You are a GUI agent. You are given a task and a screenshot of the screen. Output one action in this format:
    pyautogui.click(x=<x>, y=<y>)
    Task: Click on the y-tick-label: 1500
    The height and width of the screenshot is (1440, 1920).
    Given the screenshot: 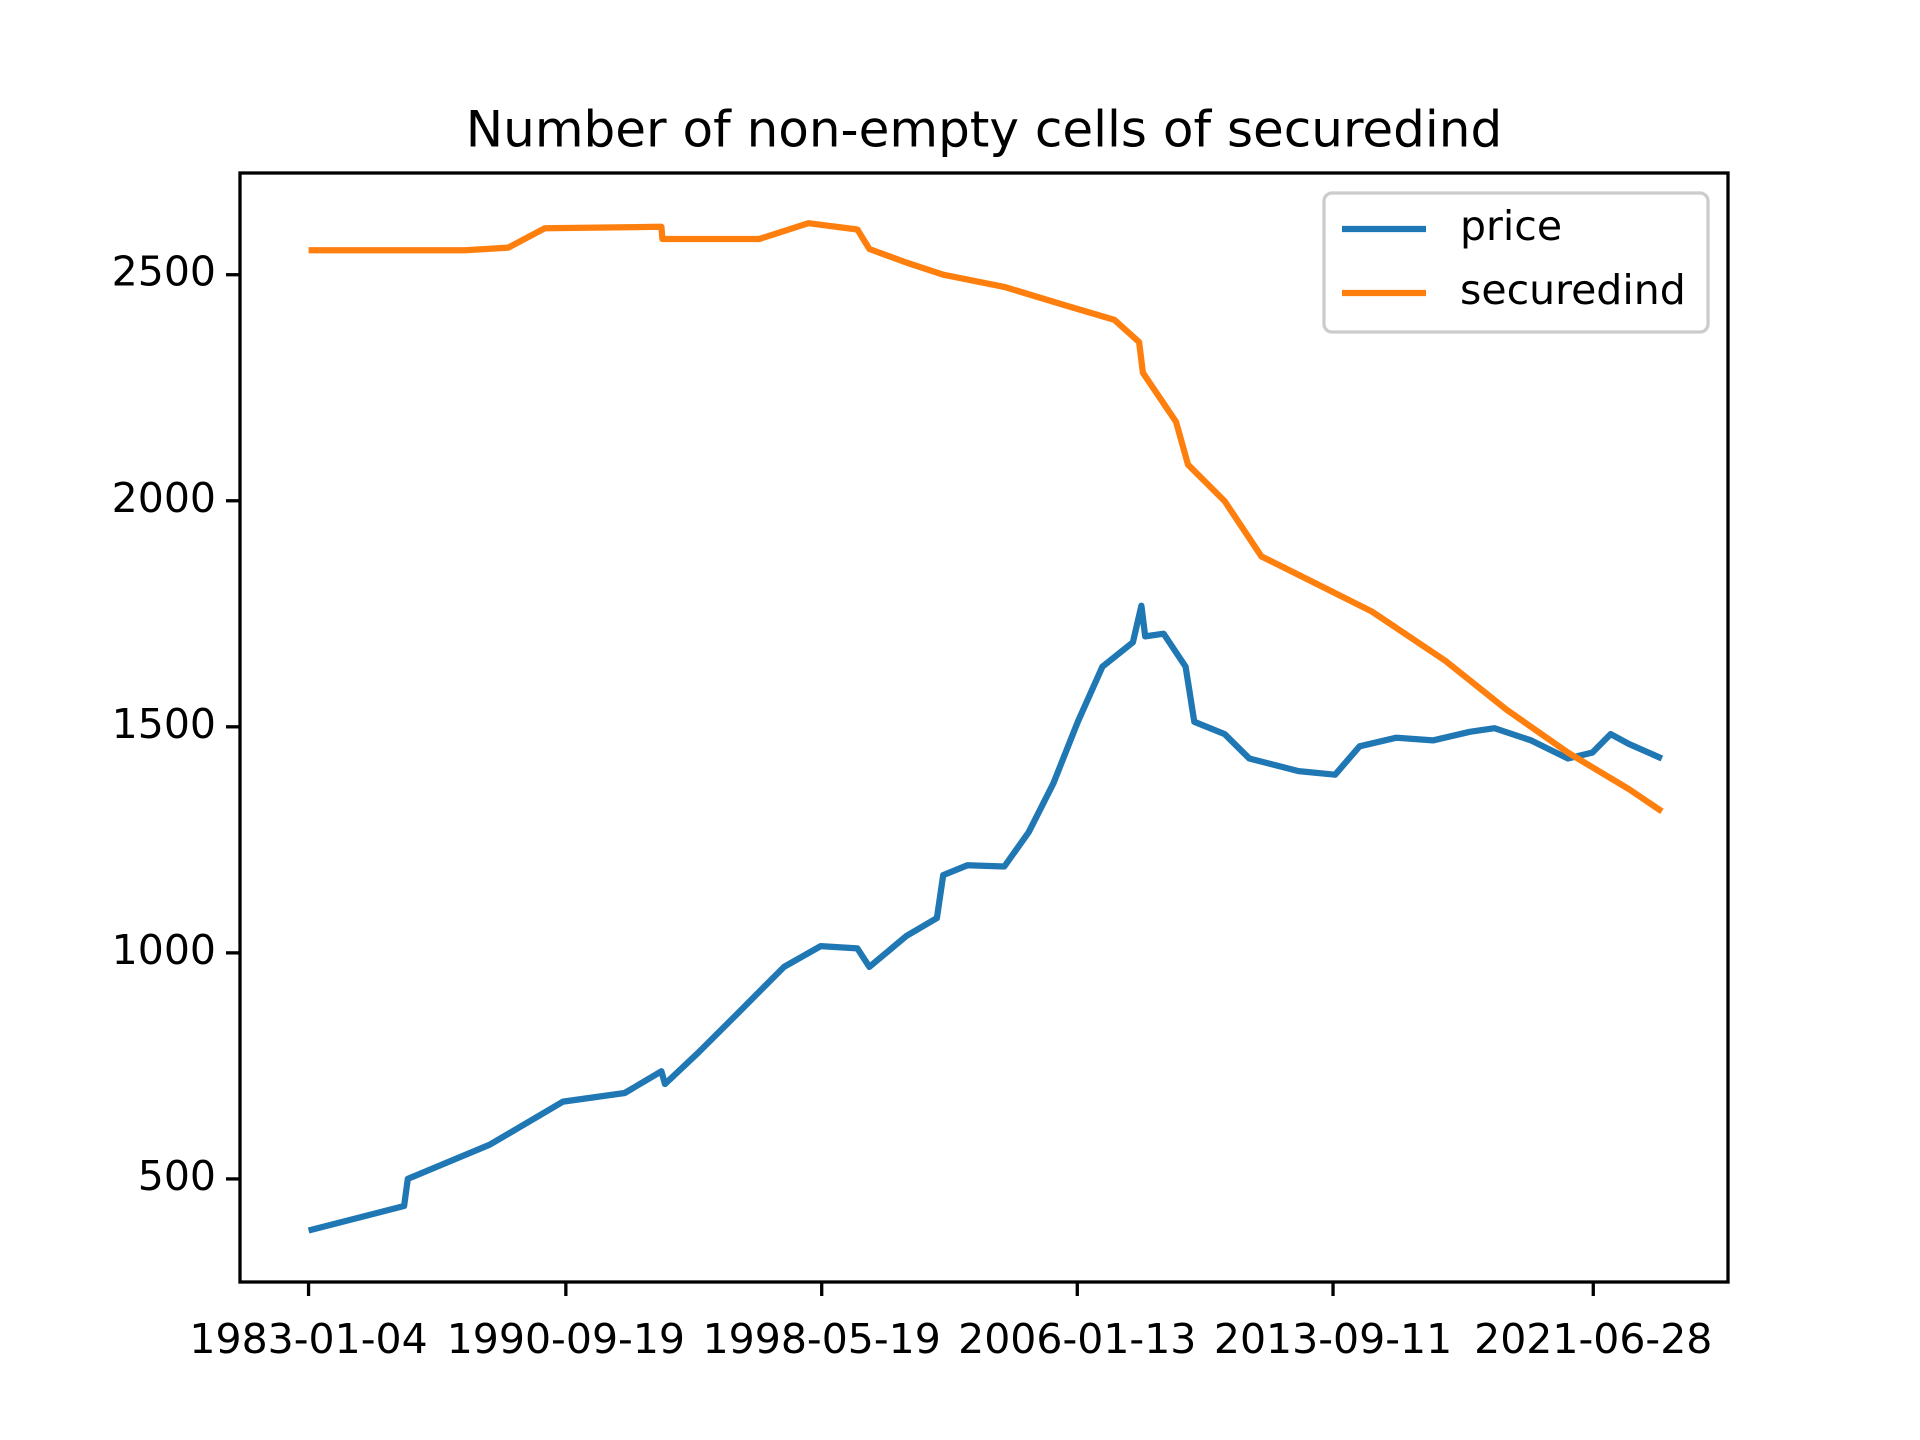 What is the action you would take?
    pyautogui.click(x=164, y=724)
    